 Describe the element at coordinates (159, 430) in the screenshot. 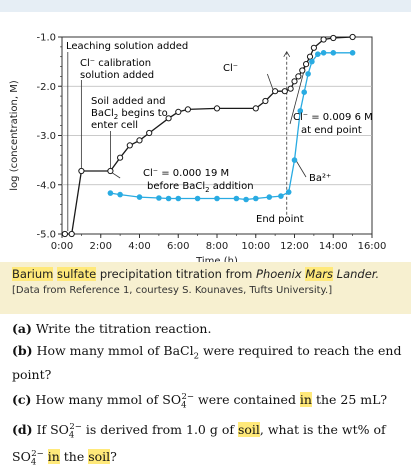

I see `question-d-mid: is derived from 1.0 g of` at that location.